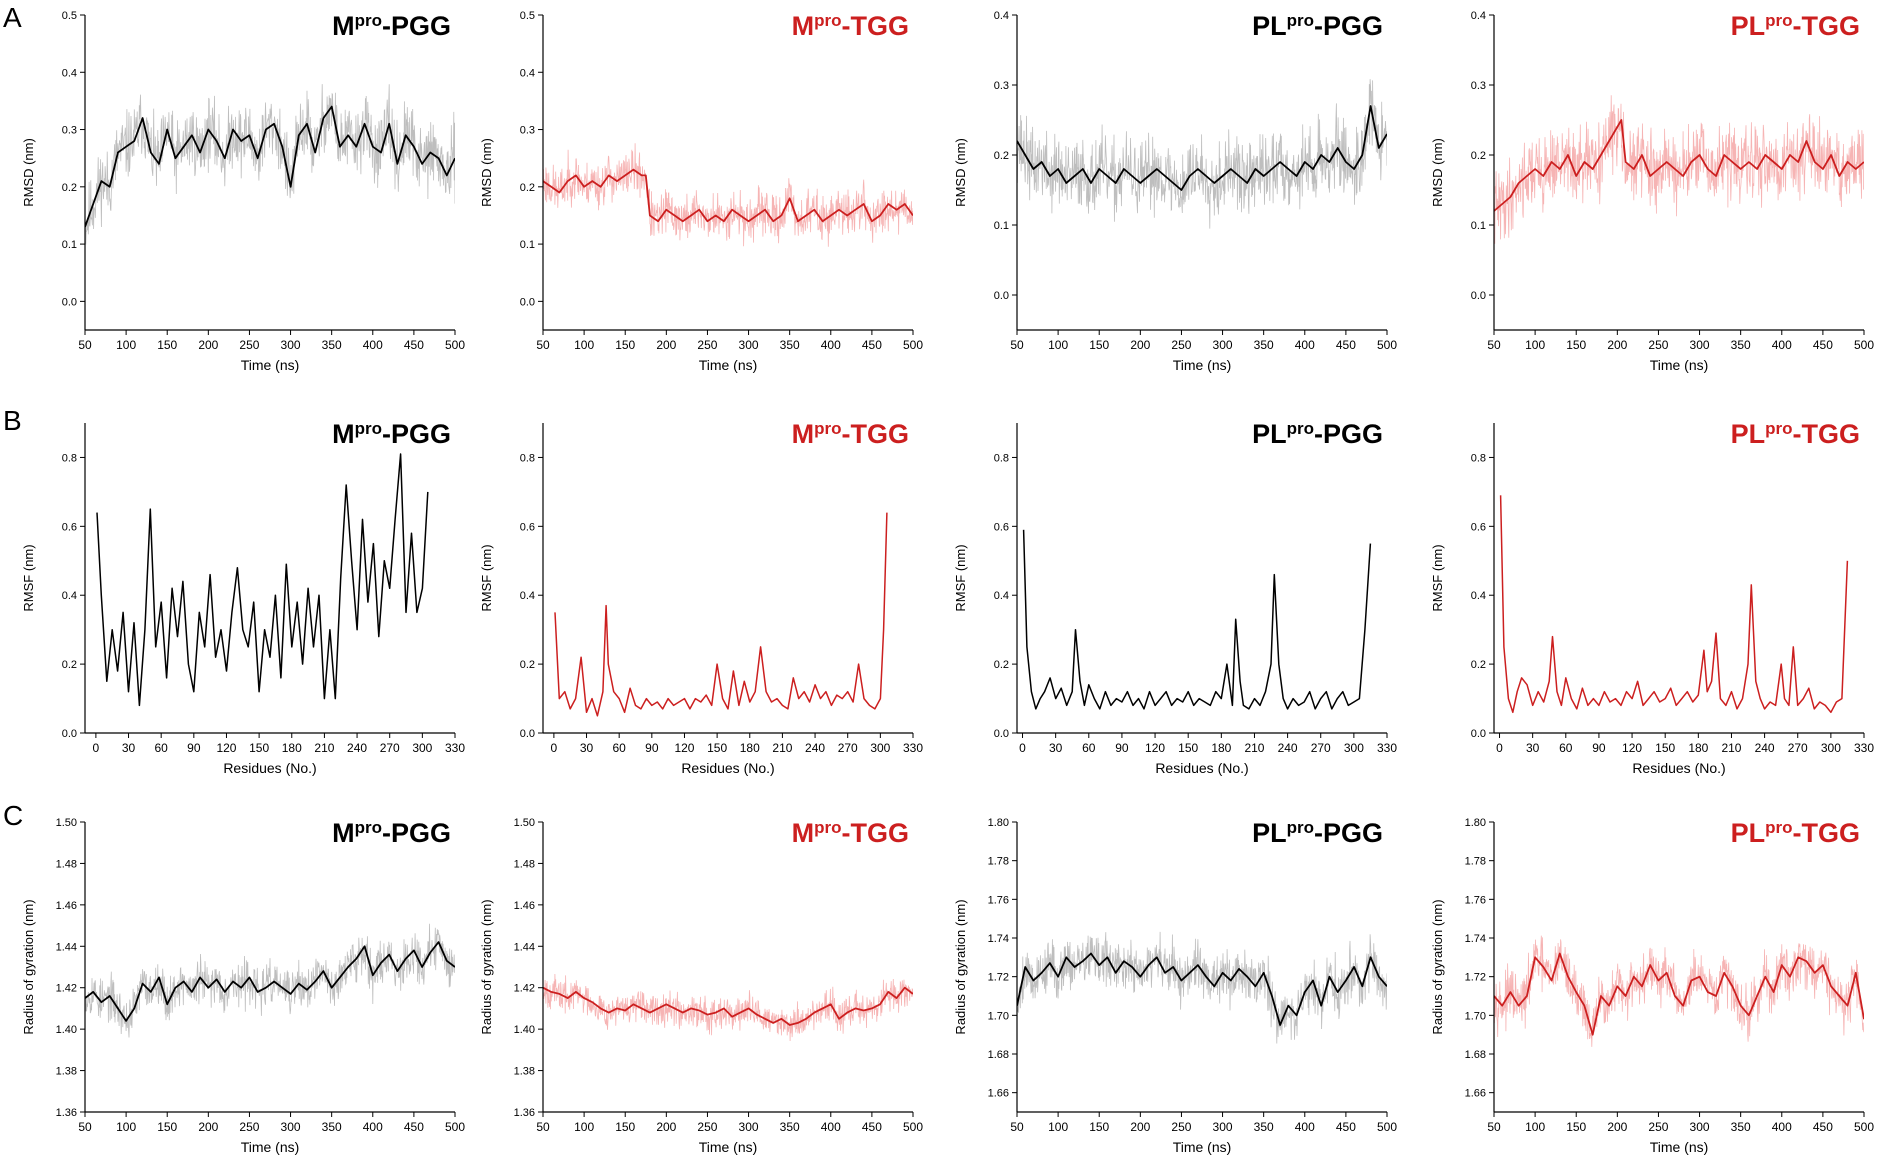 This screenshot has width=1902, height=1159. I want to click on row-label-a: A, so click(12, 17).